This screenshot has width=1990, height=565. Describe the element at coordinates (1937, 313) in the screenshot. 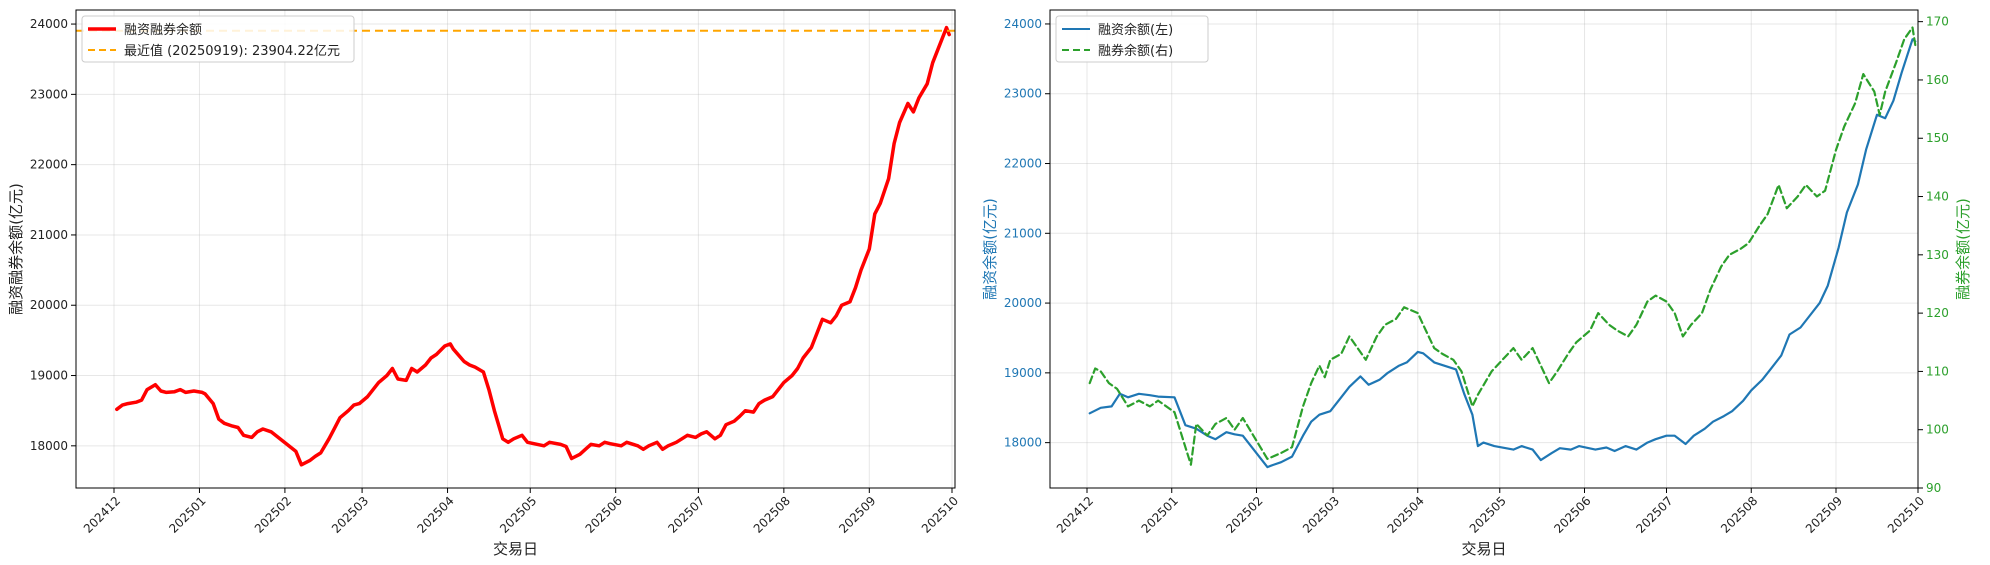

I see `y-right-tick-label: 120` at that location.